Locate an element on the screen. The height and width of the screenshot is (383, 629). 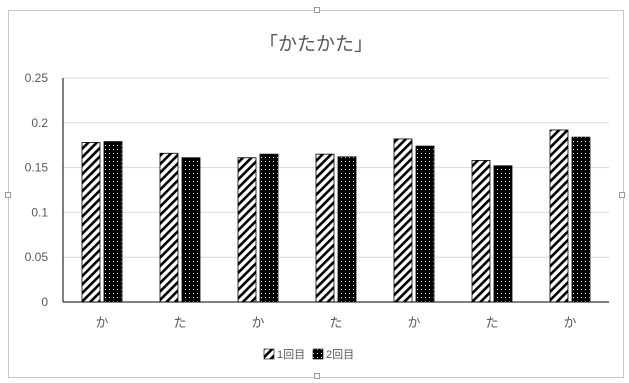
y-tick-label: 0 is located at coordinates (44, 302).